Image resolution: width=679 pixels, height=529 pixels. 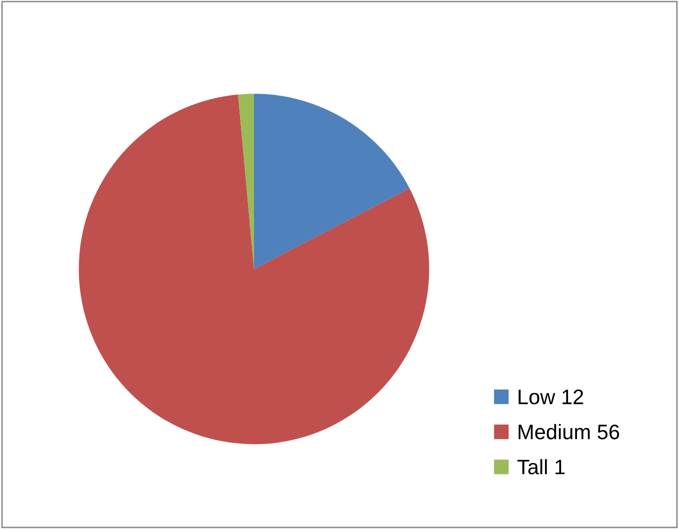 What do you see at coordinates (569, 432) in the screenshot?
I see `legend-label: Medium 56` at bounding box center [569, 432].